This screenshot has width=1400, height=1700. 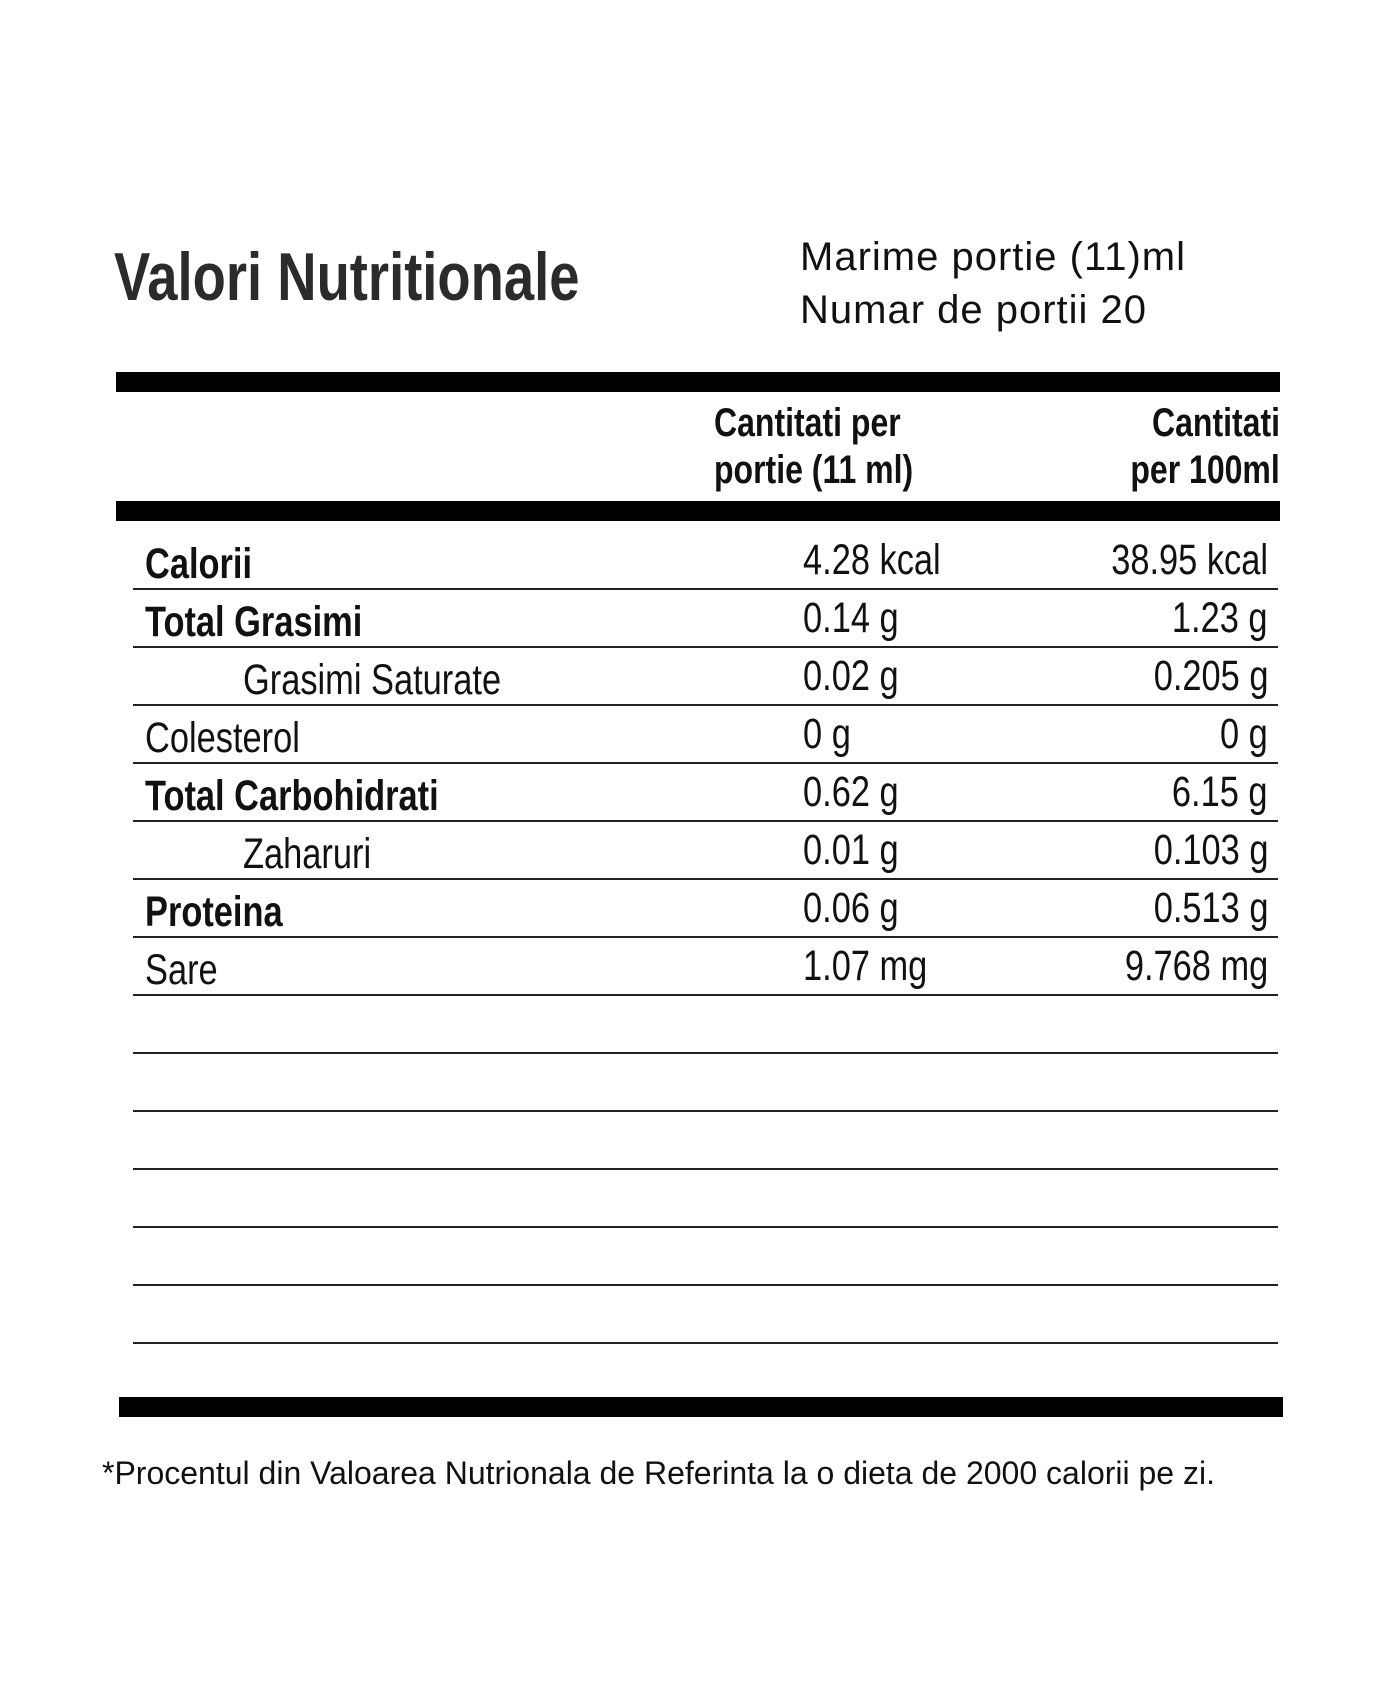 What do you see at coordinates (1210, 850) in the screenshot?
I see `per-100-value: 0.103 g` at bounding box center [1210, 850].